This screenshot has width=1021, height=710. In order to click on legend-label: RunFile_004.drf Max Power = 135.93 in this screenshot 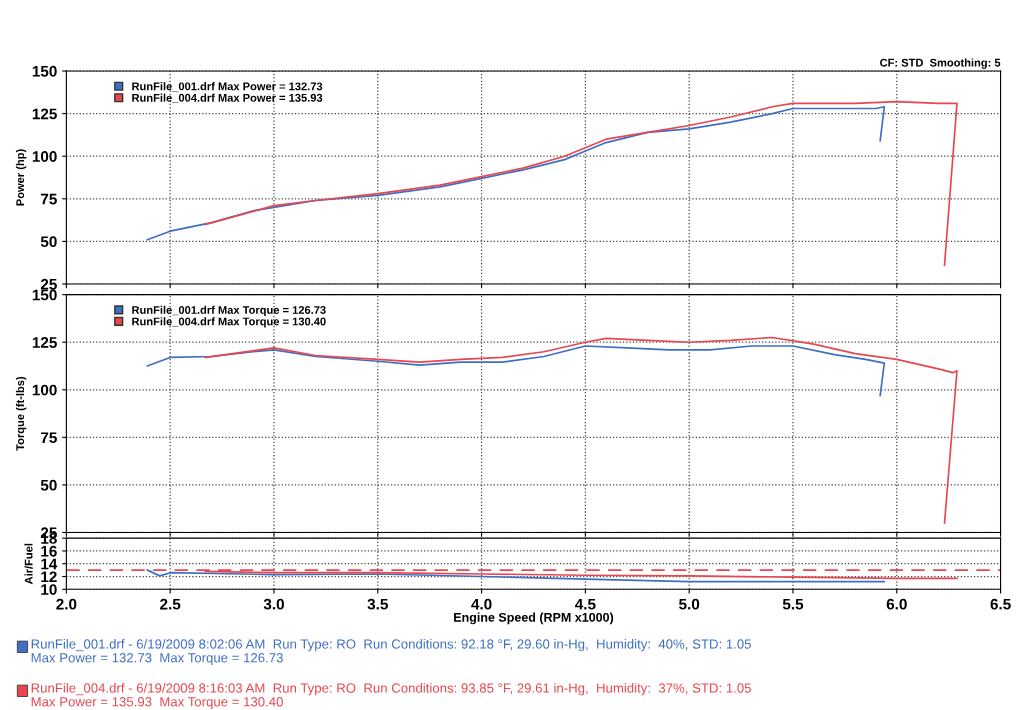, I will do `click(227, 98)`.